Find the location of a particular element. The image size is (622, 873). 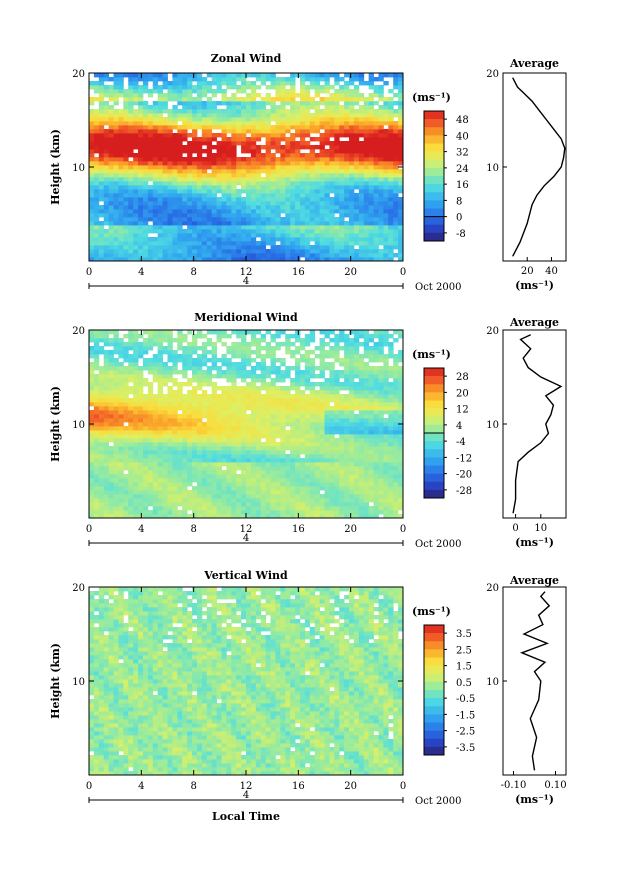

colorbar-tick-label: 20 is located at coordinates (462, 393).